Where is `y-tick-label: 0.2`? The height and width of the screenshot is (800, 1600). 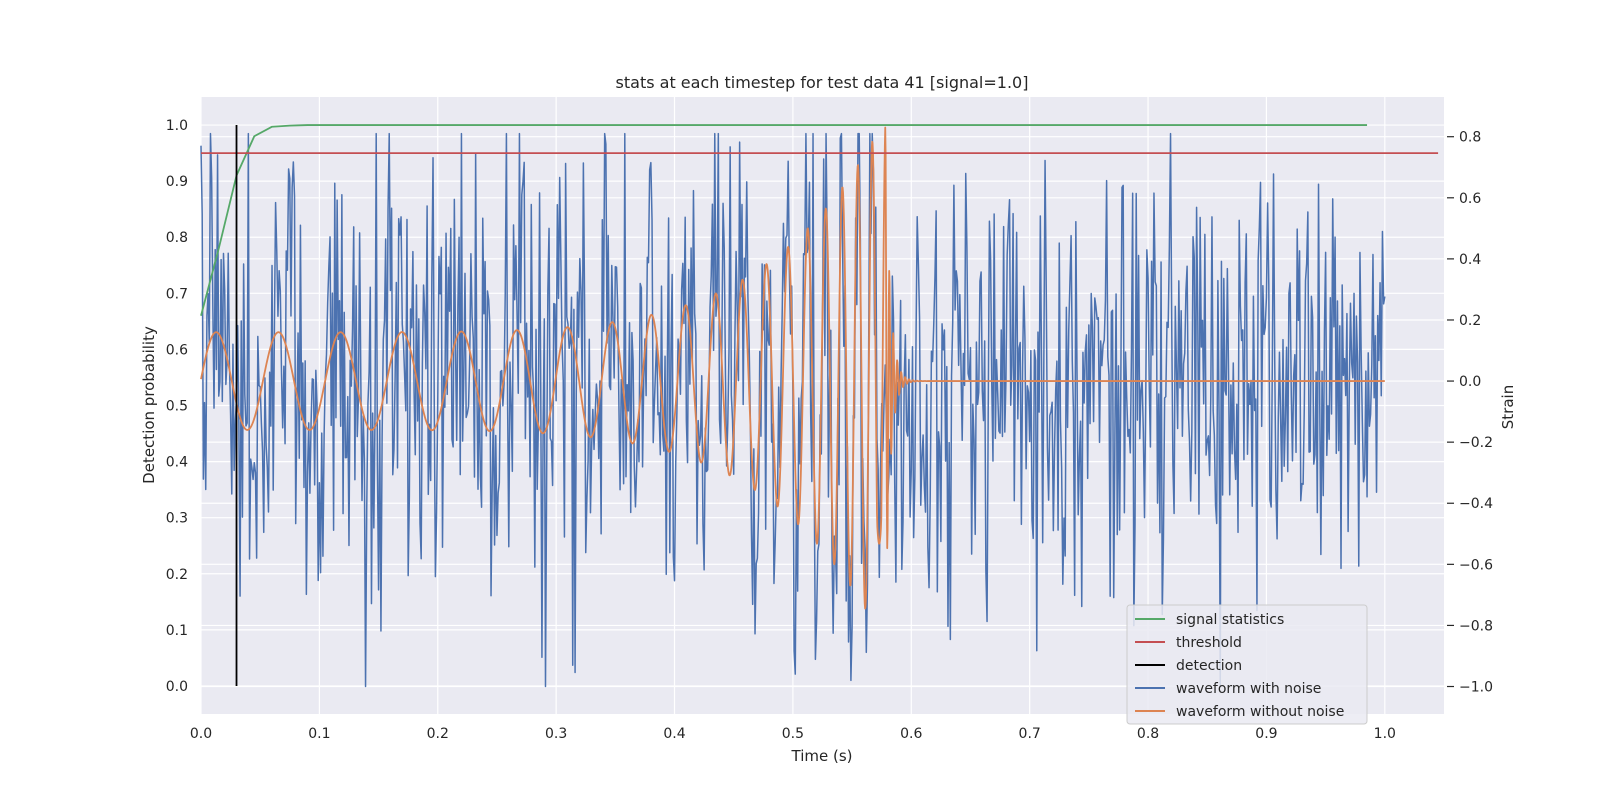
y-tick-label: 0.2 is located at coordinates (177, 575).